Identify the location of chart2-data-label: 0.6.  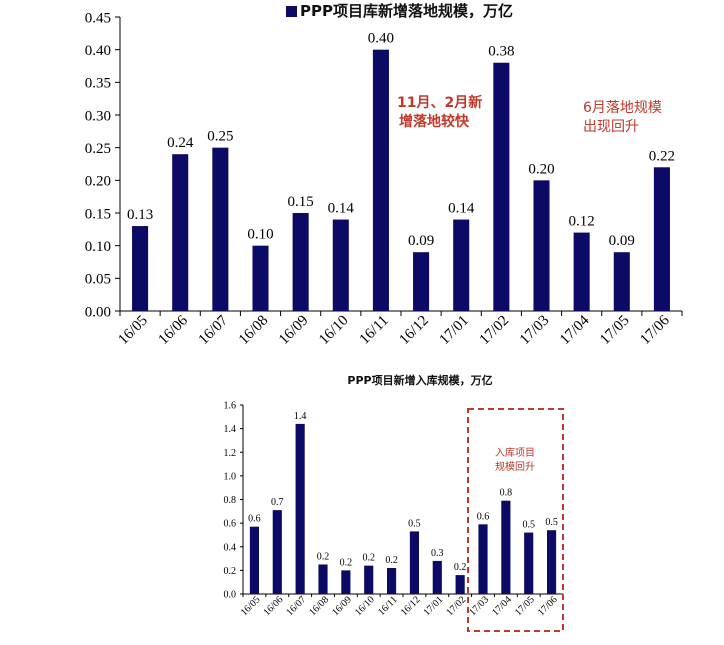
(483, 516).